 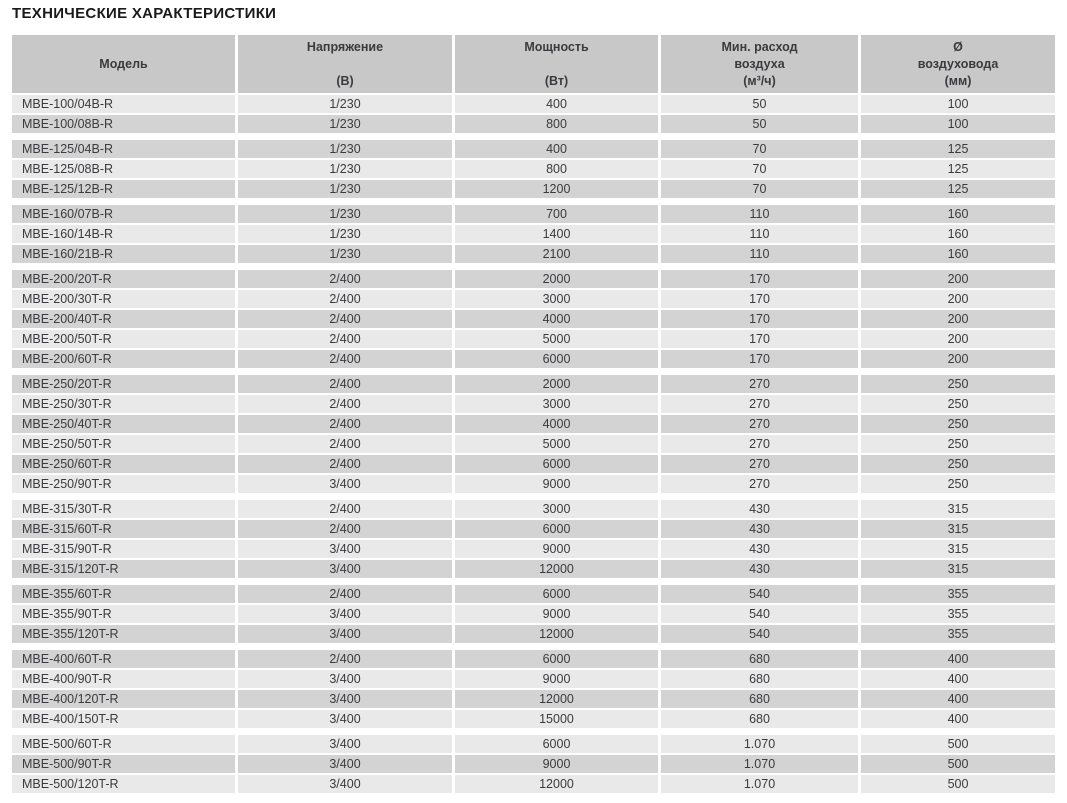 What do you see at coordinates (125, 765) in the screenshot?
I see `cell-model: MBE-500/90T-R` at bounding box center [125, 765].